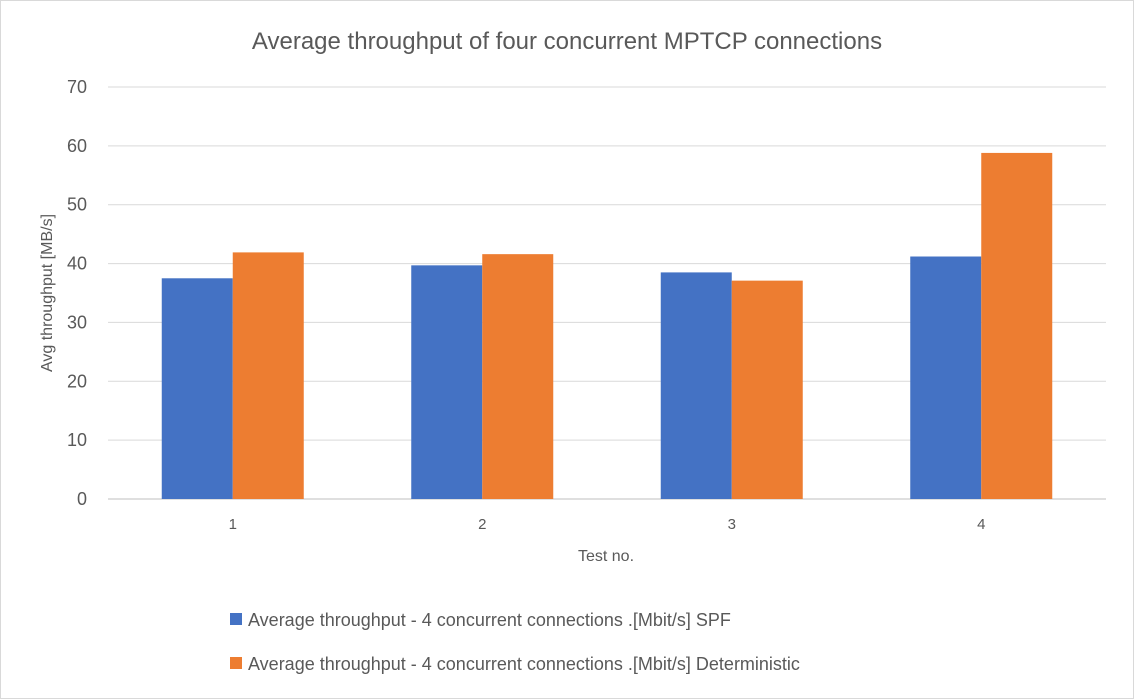 The image size is (1134, 699). What do you see at coordinates (77, 440) in the screenshot?
I see `y-tick-label: 10` at bounding box center [77, 440].